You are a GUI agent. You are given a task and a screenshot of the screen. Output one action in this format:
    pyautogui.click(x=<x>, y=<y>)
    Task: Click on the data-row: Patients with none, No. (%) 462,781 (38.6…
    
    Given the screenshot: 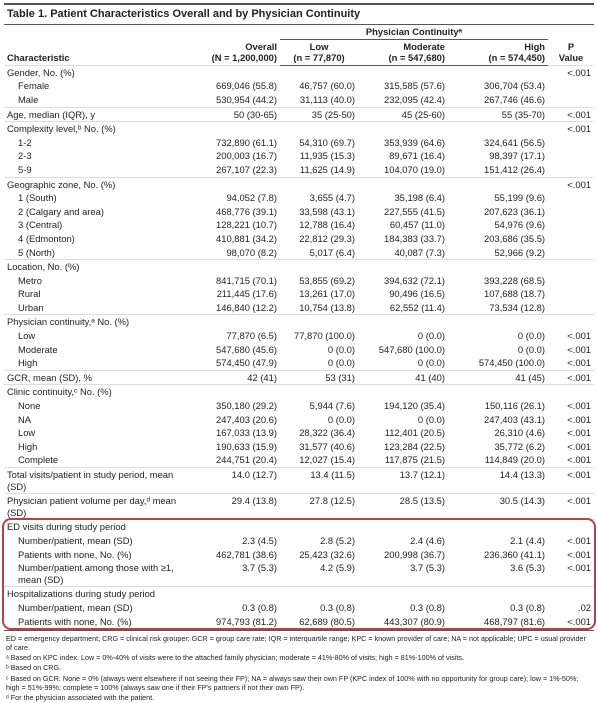 What is the action you would take?
    pyautogui.click(x=299, y=555)
    